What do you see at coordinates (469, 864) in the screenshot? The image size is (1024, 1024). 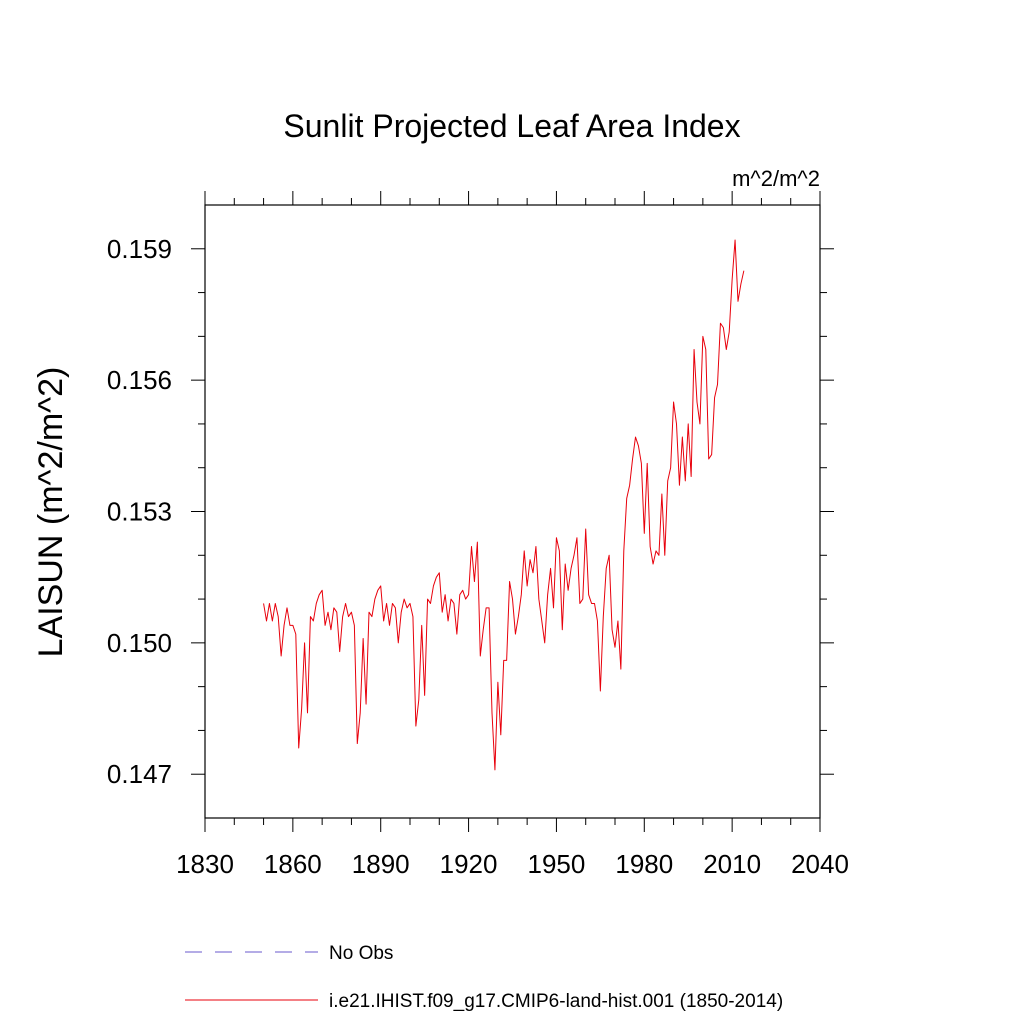 I see `x-tick-label: 1920` at bounding box center [469, 864].